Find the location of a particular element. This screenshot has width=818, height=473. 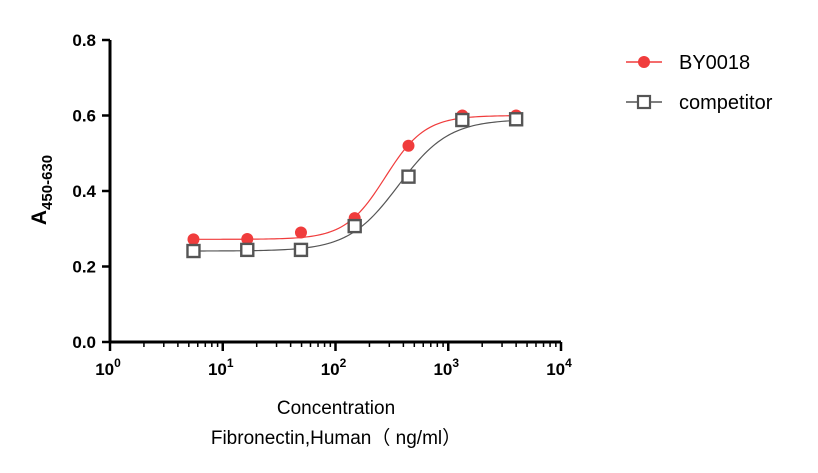

svg-text: A450-630 is located at coordinates (42, 190).